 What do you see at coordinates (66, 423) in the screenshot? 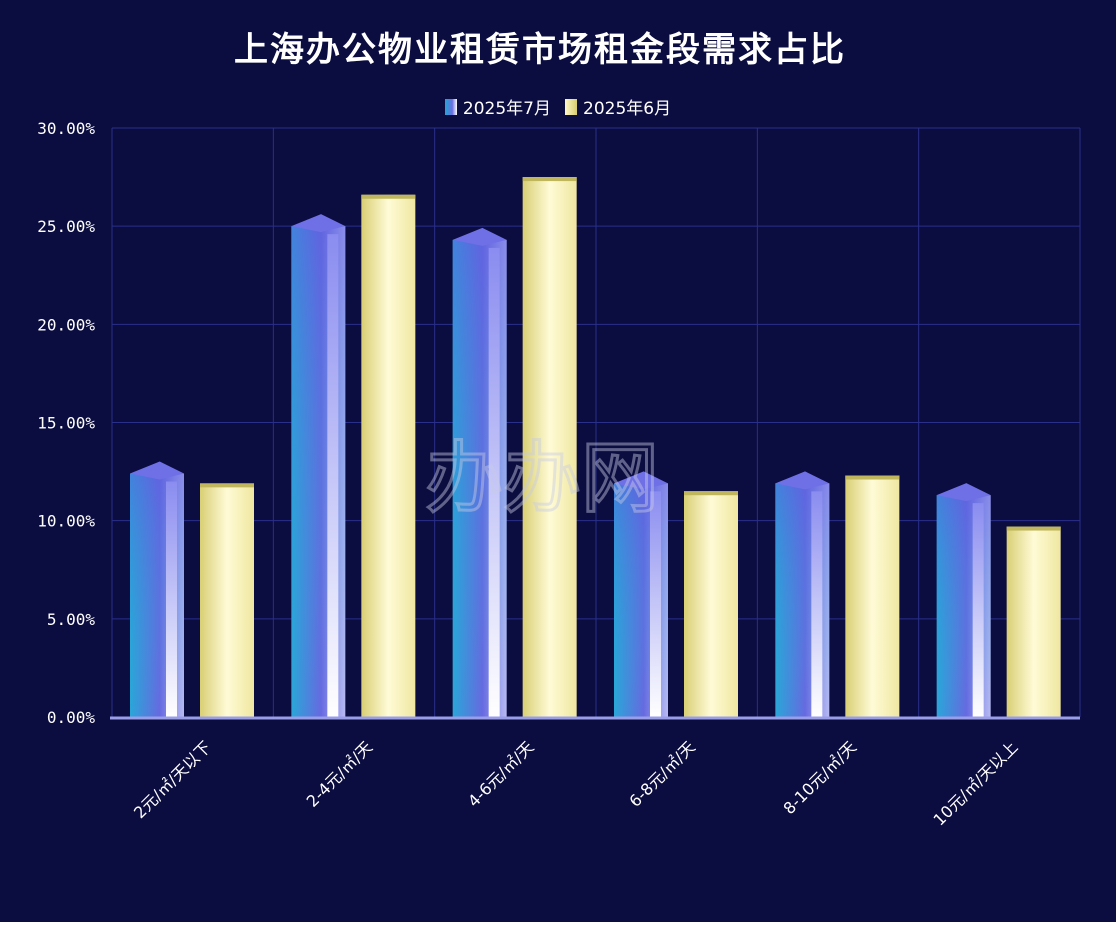
I see `y-tick-label: 15.00%` at bounding box center [66, 423].